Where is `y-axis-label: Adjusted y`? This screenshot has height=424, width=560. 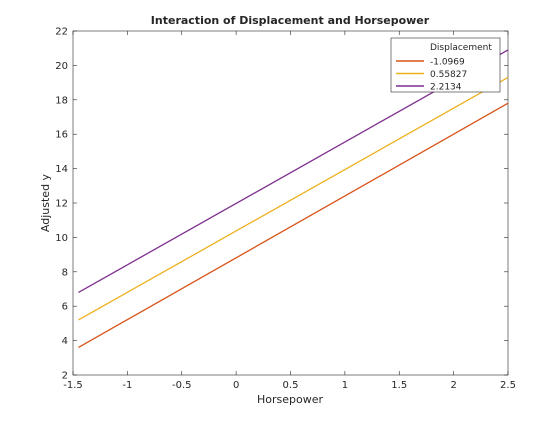 y-axis-label: Adjusted y is located at coordinates (45, 202).